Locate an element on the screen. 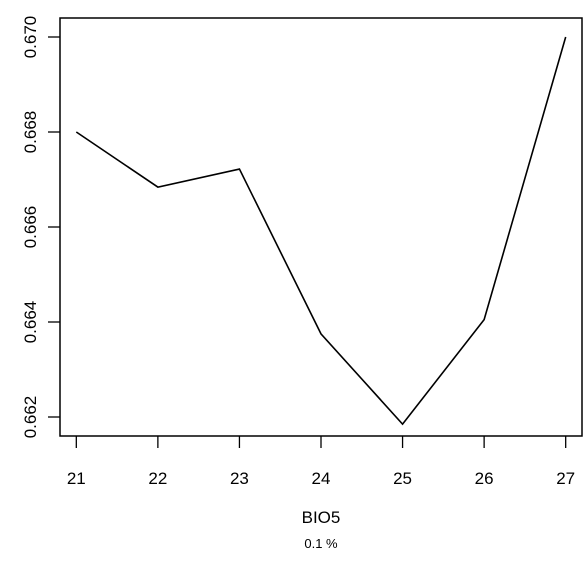  x-tick-label-24: 24 is located at coordinates (321, 478).